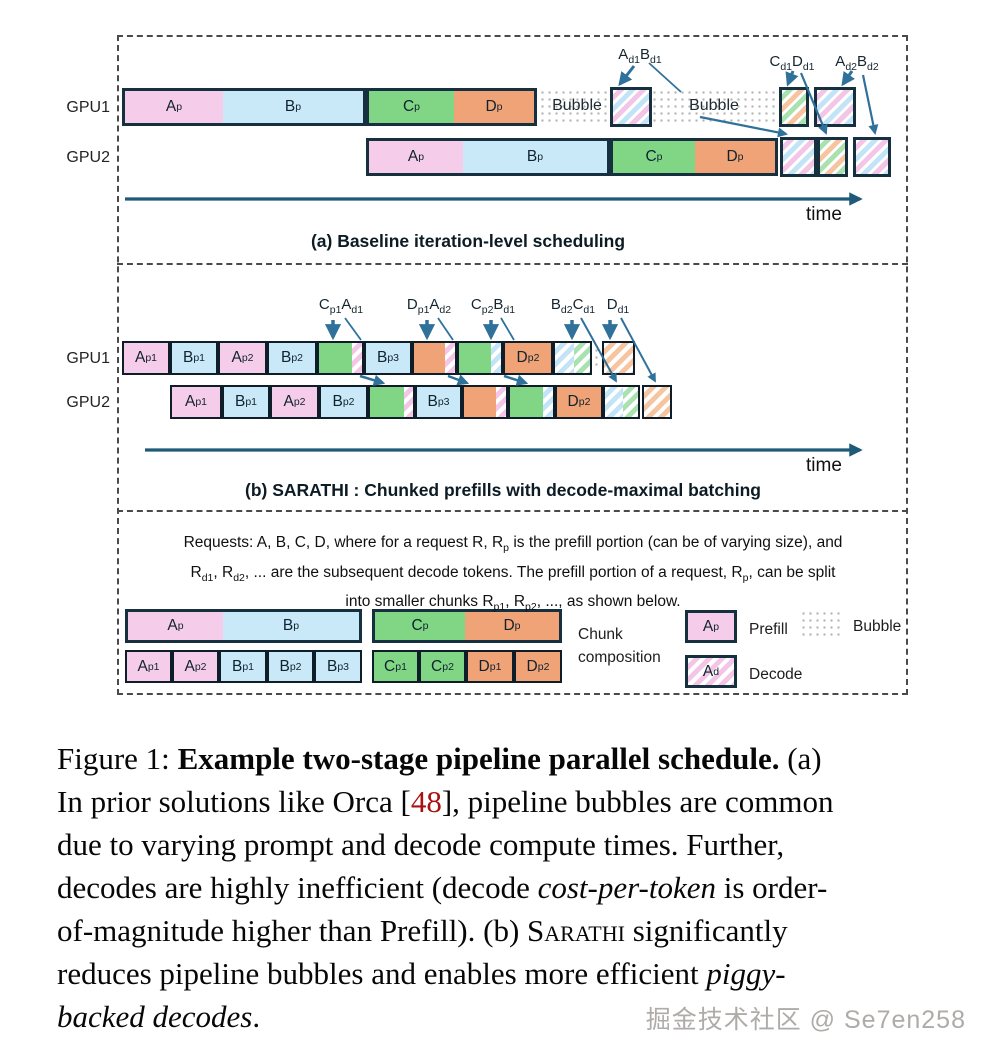 The height and width of the screenshot is (1058, 1004). I want to click on a-gpu2-decode-cd1dd1-seg-CDh, so click(832, 157).